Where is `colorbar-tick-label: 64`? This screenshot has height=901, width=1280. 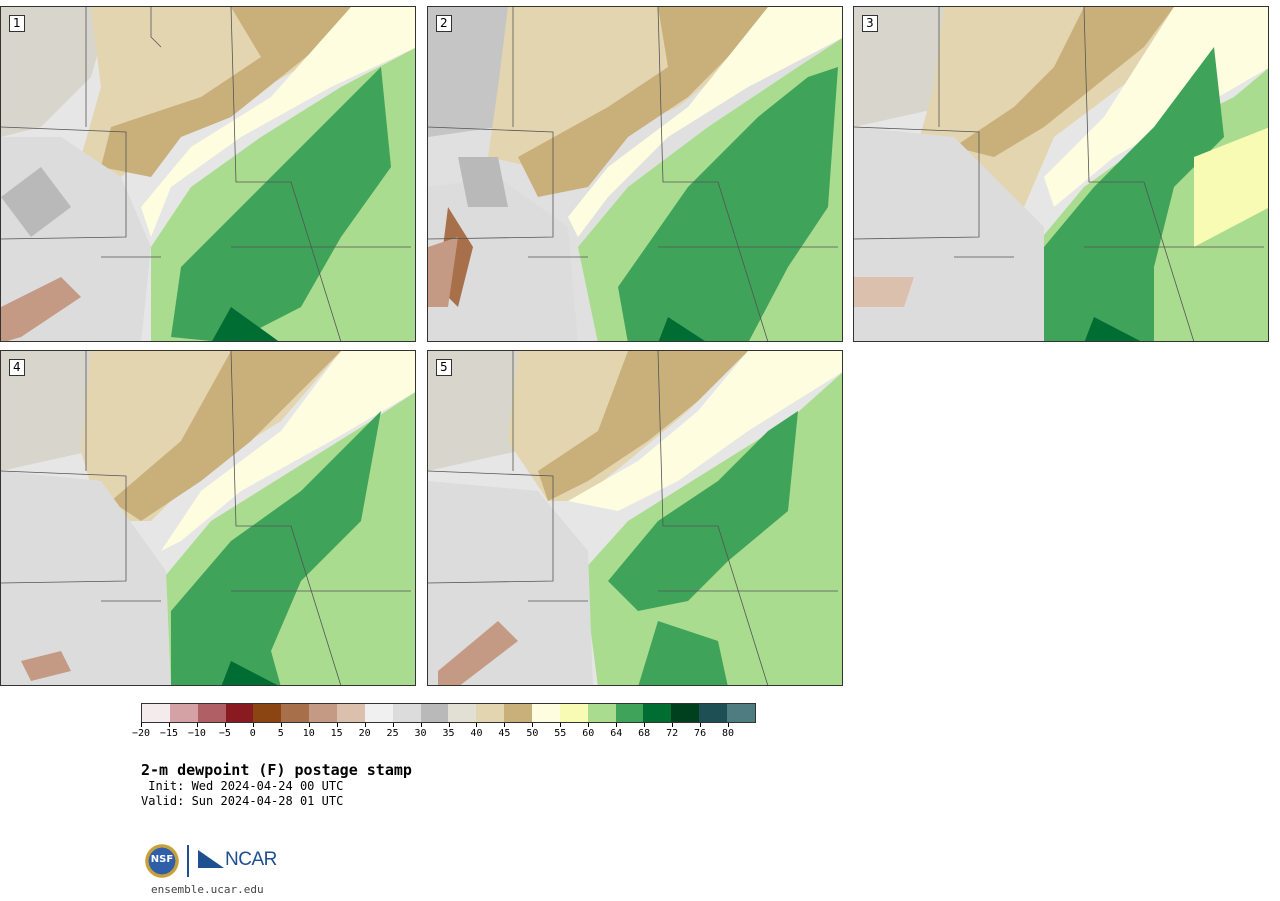 colorbar-tick-label: 64 is located at coordinates (616, 733).